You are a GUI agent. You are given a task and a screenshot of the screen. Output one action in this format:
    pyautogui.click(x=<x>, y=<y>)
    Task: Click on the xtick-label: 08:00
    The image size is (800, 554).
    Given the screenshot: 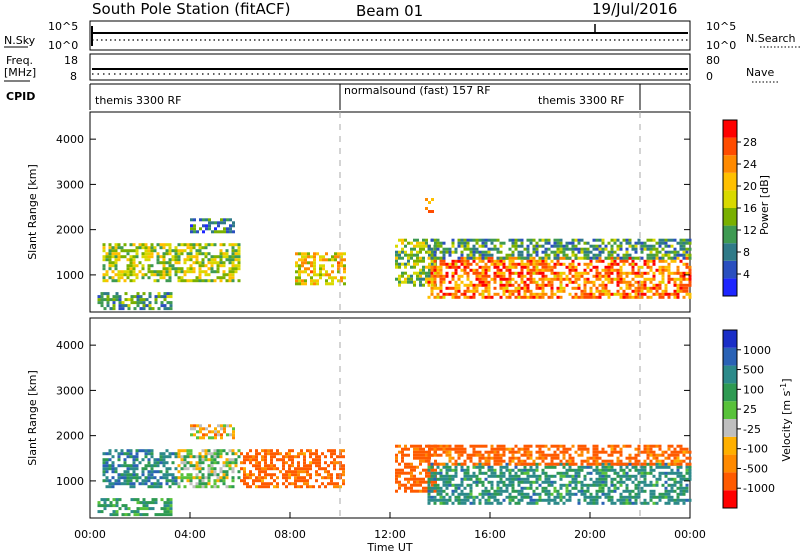 What is the action you would take?
    pyautogui.click(x=290, y=534)
    